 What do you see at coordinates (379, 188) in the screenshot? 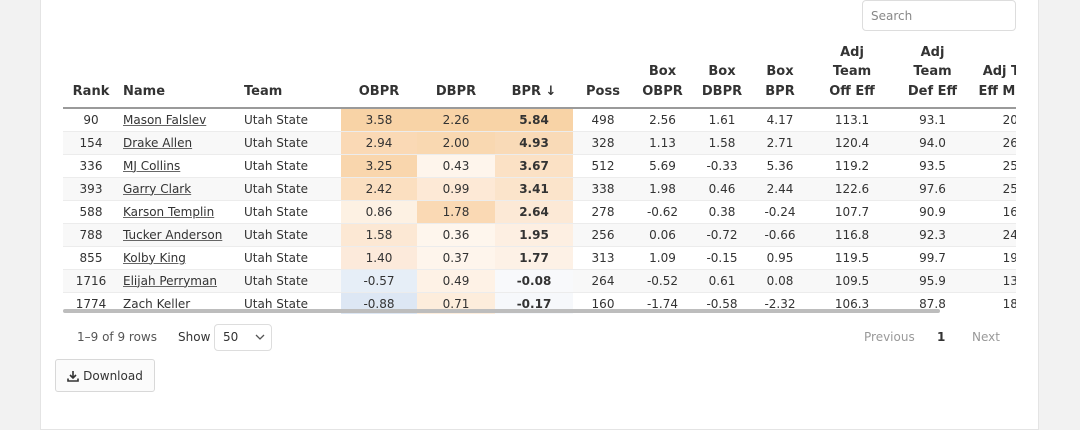
I see `cell-value: 2.42` at bounding box center [379, 188].